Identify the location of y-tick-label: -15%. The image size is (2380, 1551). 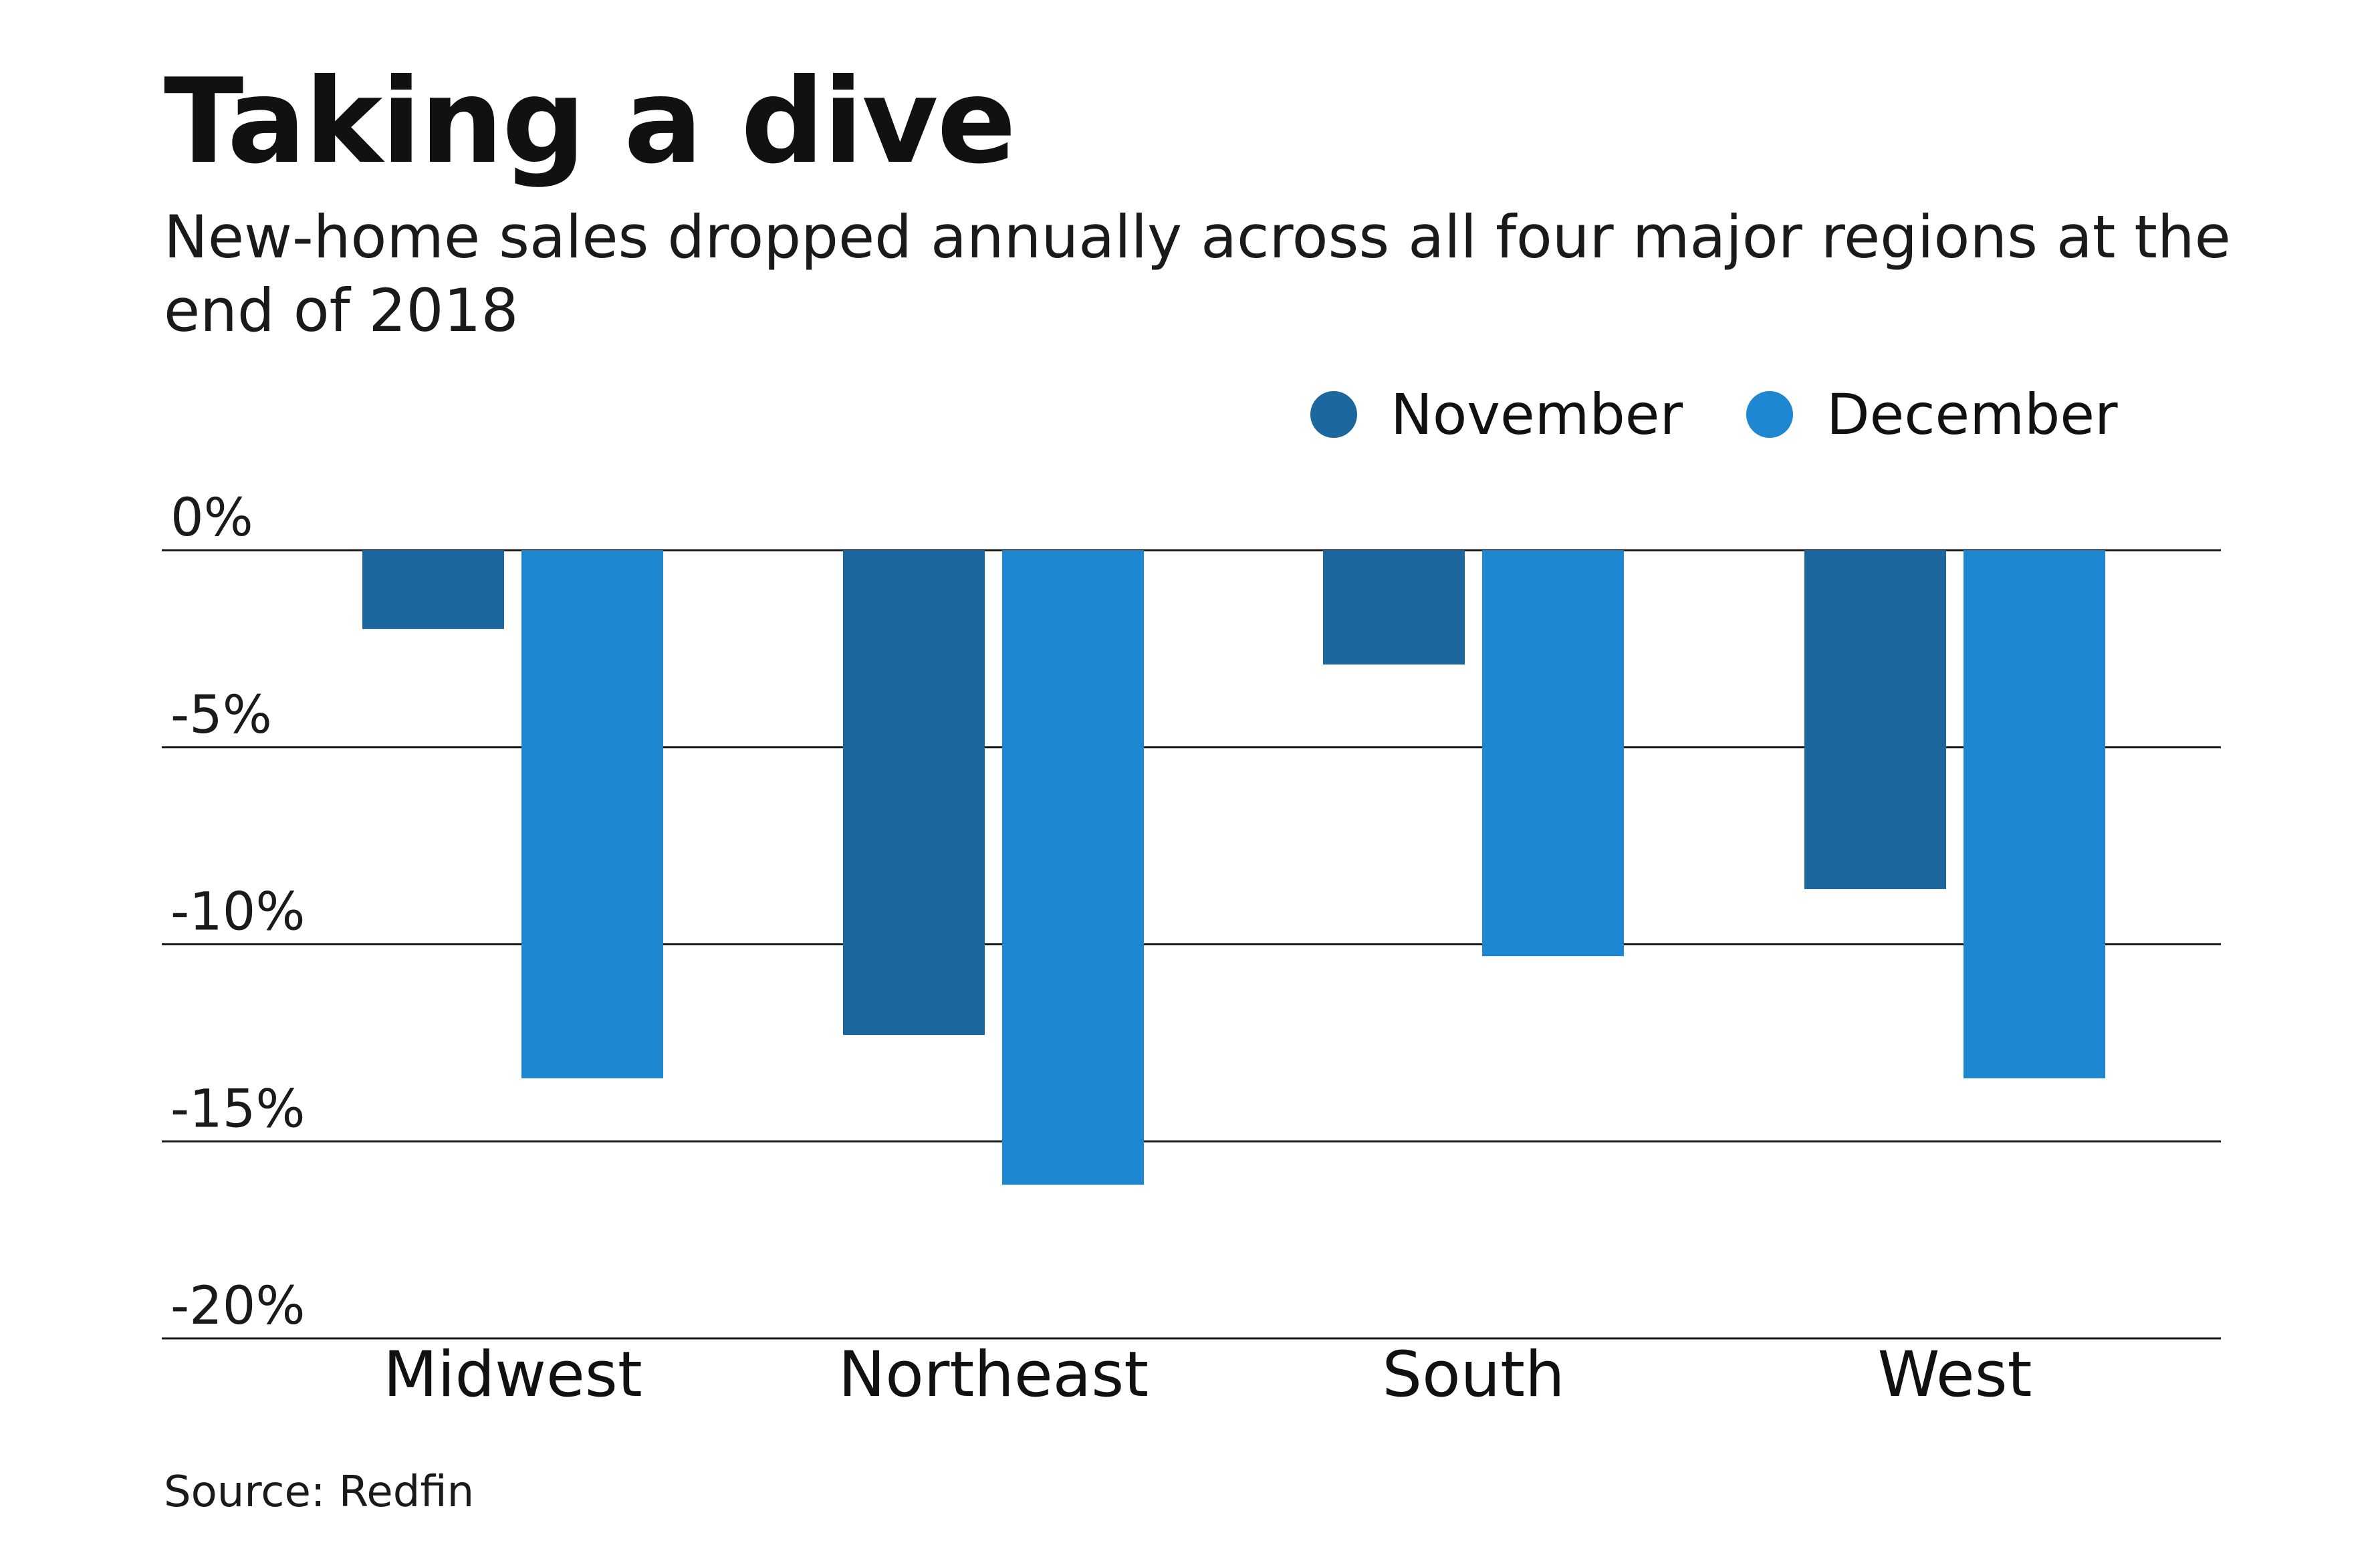
(238, 1109).